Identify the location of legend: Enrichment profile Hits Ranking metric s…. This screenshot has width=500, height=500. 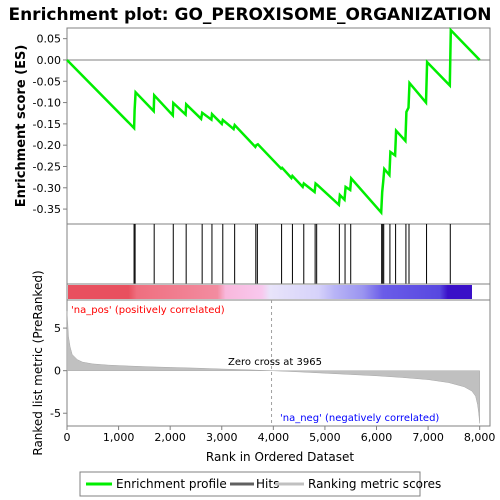
(260, 484).